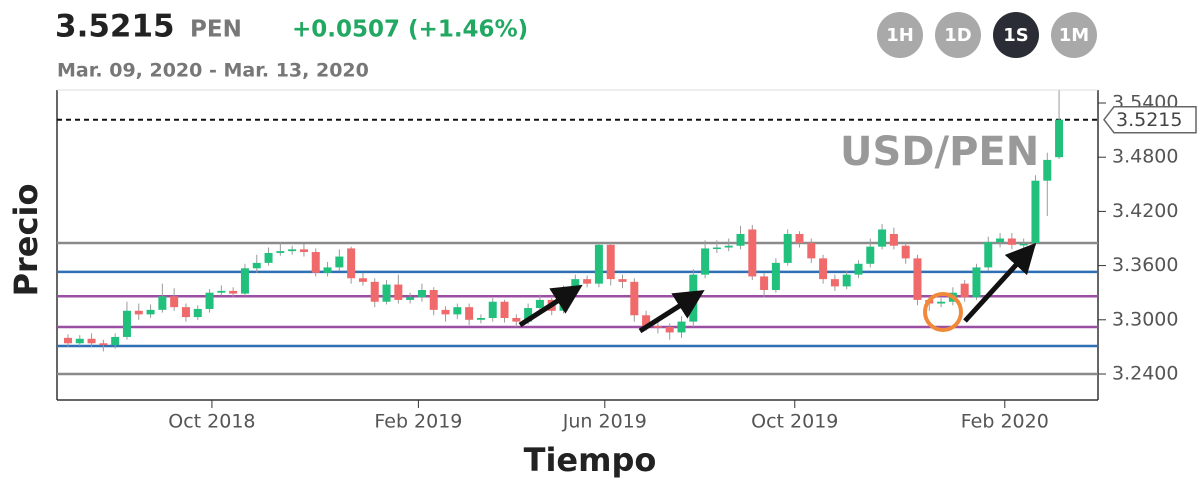  What do you see at coordinates (1145, 211) in the screenshot?
I see `y-tick-label: 3.4200` at bounding box center [1145, 211].